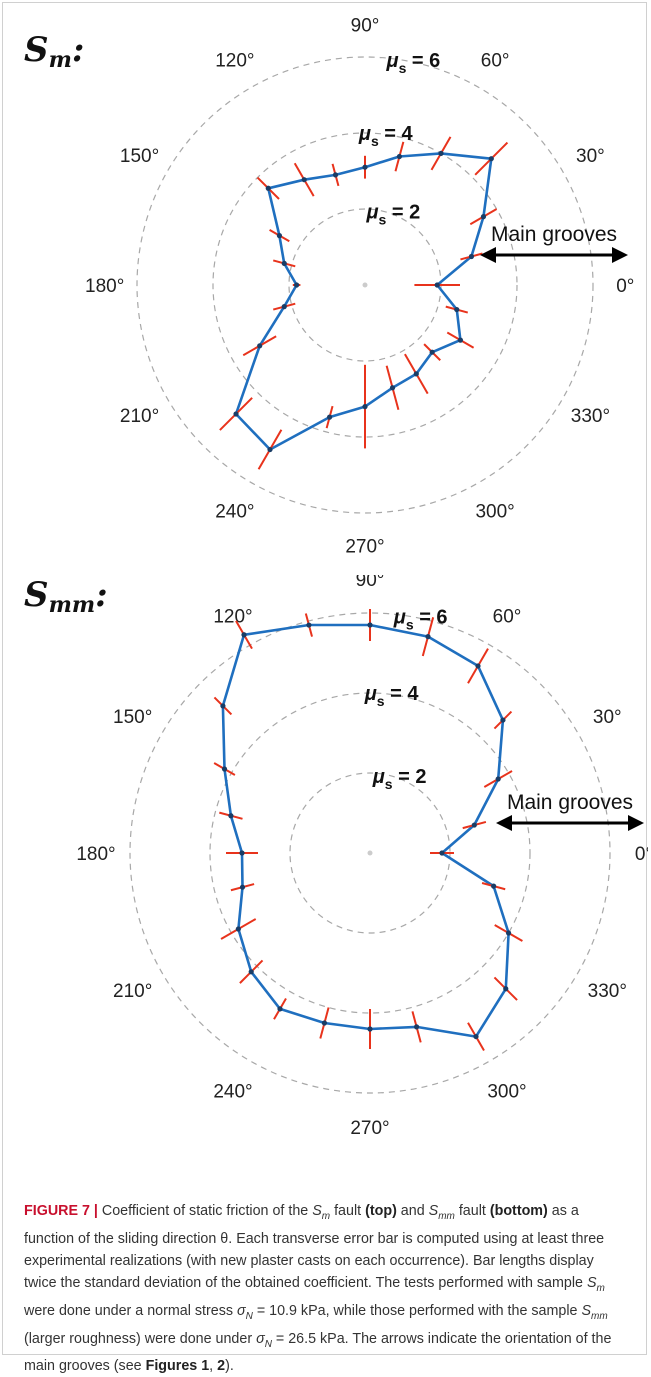 The width and height of the screenshot is (651, 1377). Describe the element at coordinates (177, 1366) in the screenshot. I see `caption-link-figure-1: Figures 1` at that location.